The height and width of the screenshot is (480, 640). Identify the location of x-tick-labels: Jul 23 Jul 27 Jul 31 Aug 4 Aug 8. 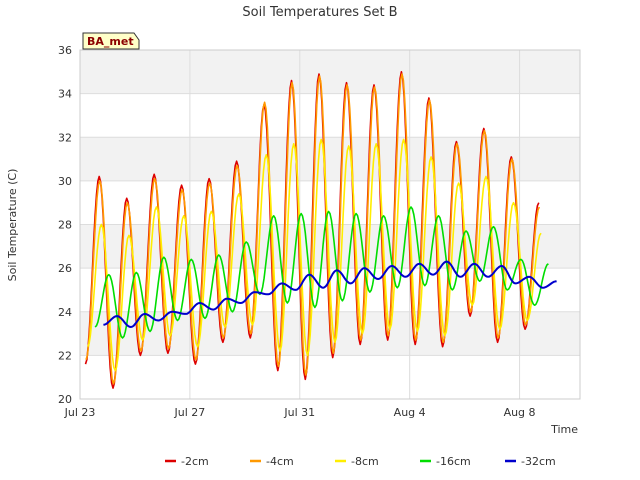
(300, 412).